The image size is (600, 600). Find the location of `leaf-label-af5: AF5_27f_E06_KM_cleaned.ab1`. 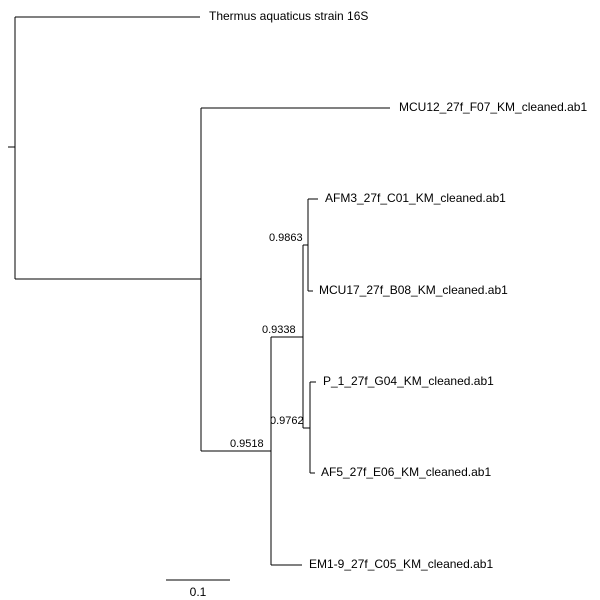

leaf-label-af5: AF5_27f_E06_KM_cleaned.ab1 is located at coordinates (406, 472).